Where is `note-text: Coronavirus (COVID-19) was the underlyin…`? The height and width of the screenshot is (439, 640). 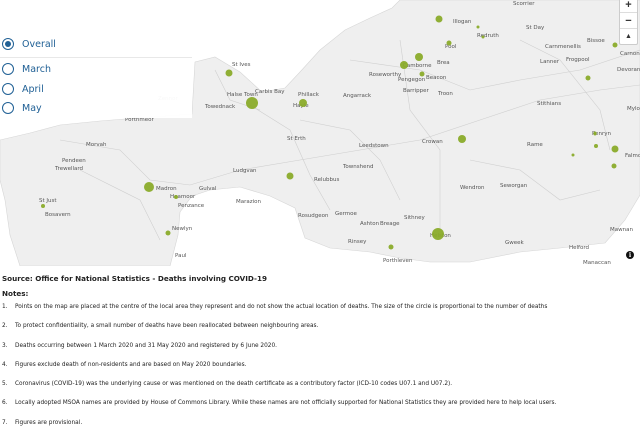 note-text: Coronavirus (COVID-19) was the underlyin… is located at coordinates (234, 384).